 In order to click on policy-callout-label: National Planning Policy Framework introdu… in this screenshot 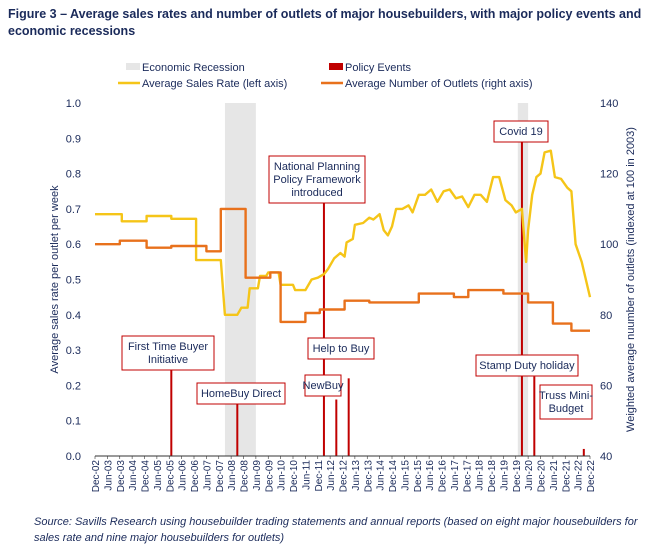, I will do `click(317, 180)`.